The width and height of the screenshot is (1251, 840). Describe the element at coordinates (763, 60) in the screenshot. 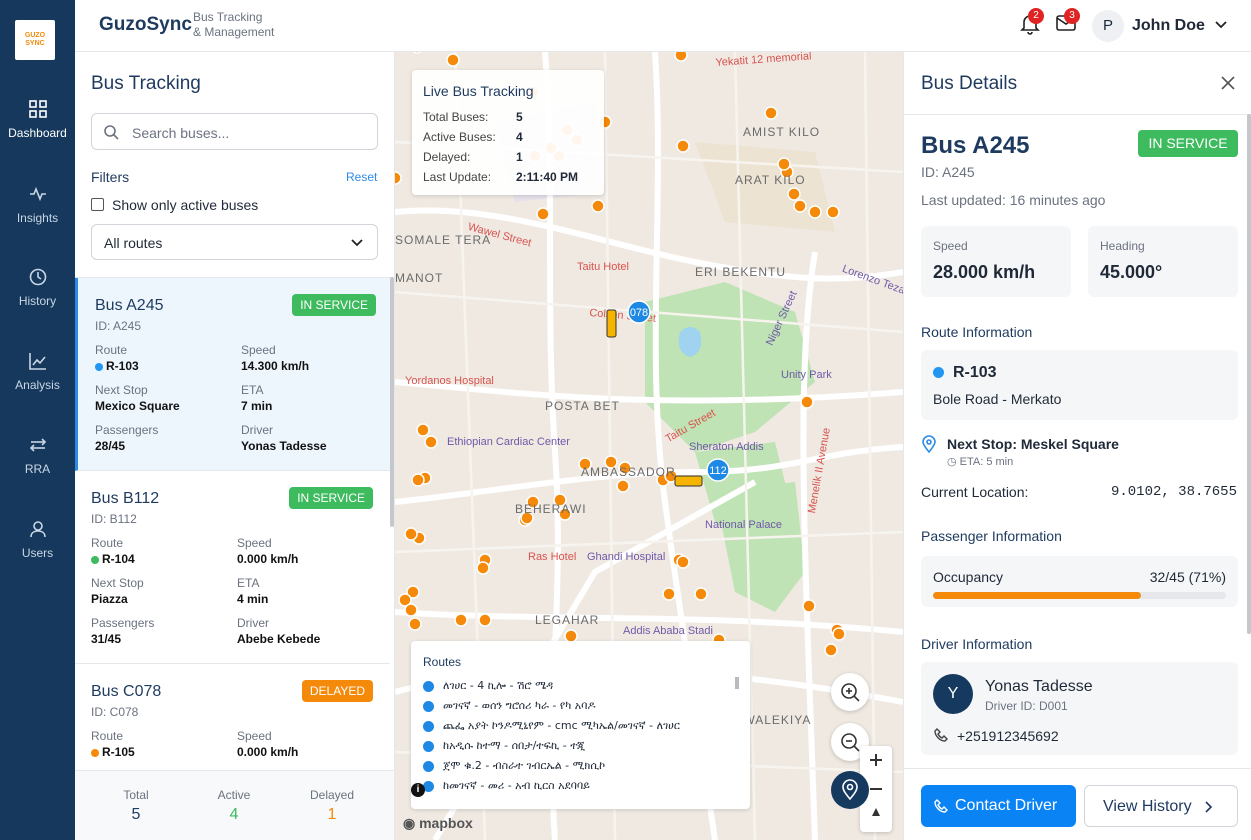

I see `map-label: Yekatit 12 memorial` at that location.